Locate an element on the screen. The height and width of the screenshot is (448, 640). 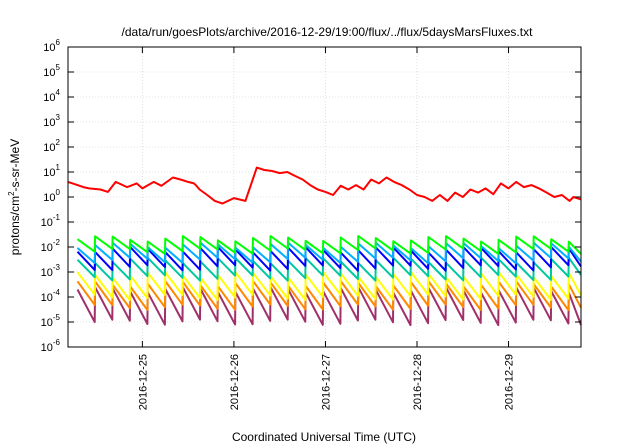
x-tick-label: 2016-12-27 is located at coordinates (326, 382).